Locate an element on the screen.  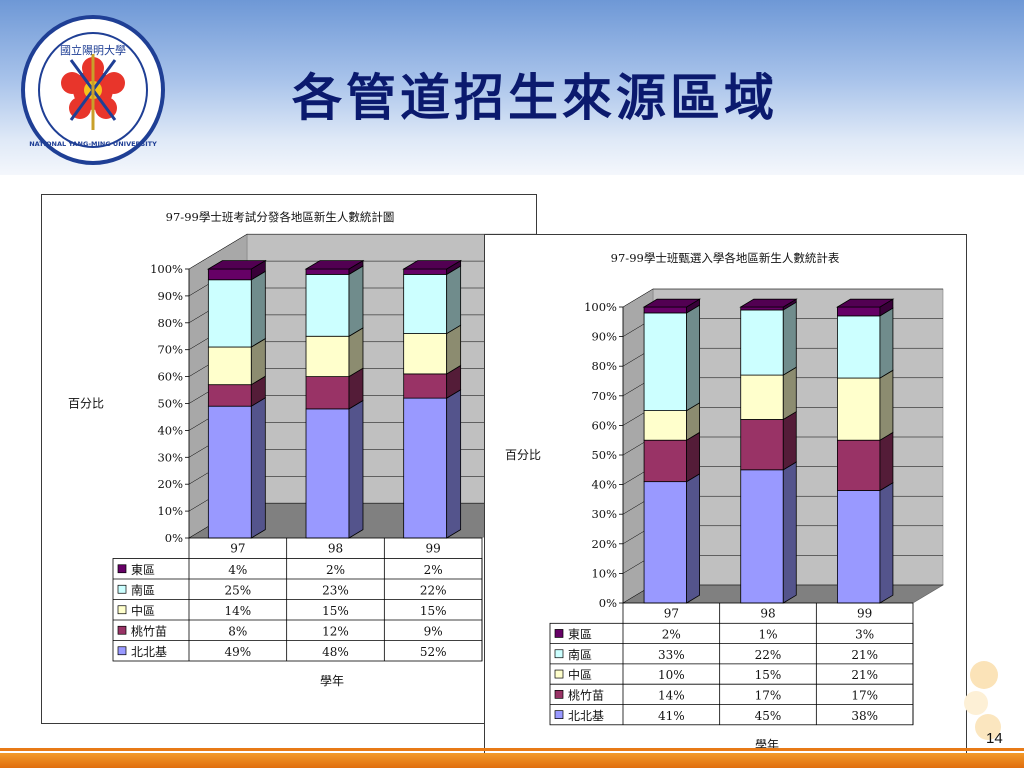
y-tick-label: 70% is located at coordinates (604, 396).